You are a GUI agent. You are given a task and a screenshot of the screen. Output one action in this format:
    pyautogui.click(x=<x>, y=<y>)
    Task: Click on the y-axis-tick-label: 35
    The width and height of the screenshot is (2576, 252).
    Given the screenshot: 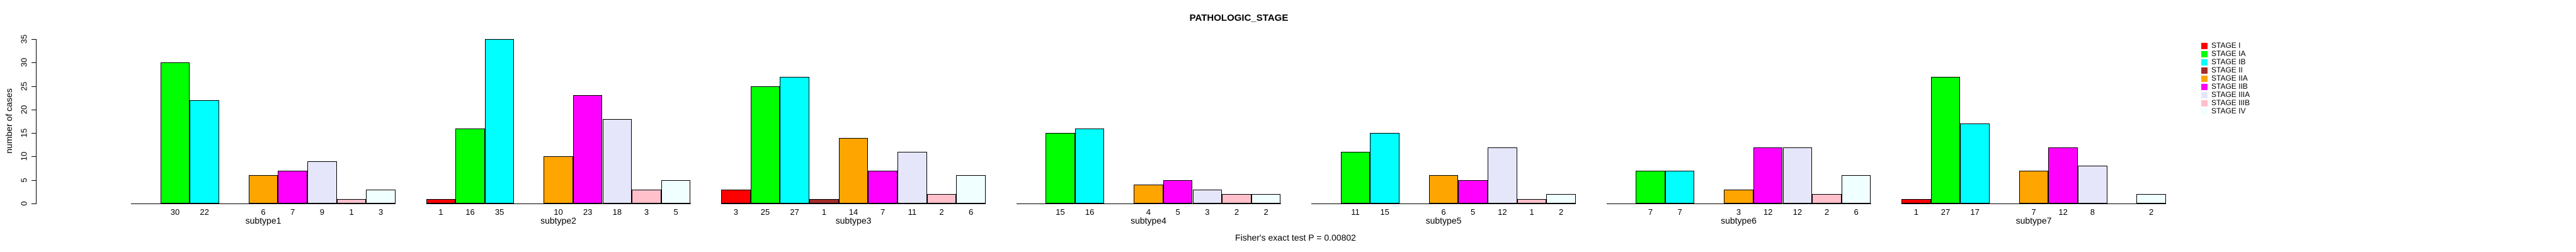 What is the action you would take?
    pyautogui.click(x=24, y=39)
    